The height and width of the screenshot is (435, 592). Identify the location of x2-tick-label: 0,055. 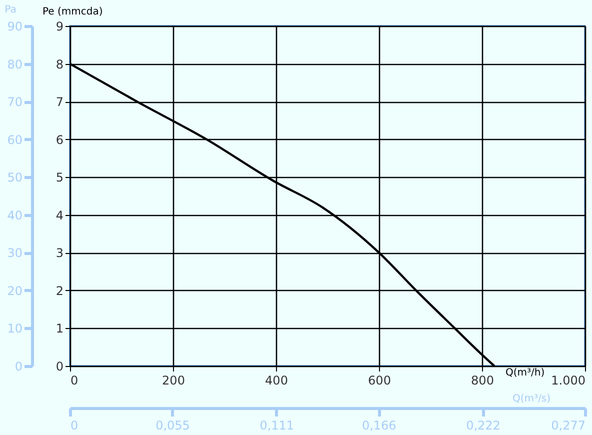
(173, 425).